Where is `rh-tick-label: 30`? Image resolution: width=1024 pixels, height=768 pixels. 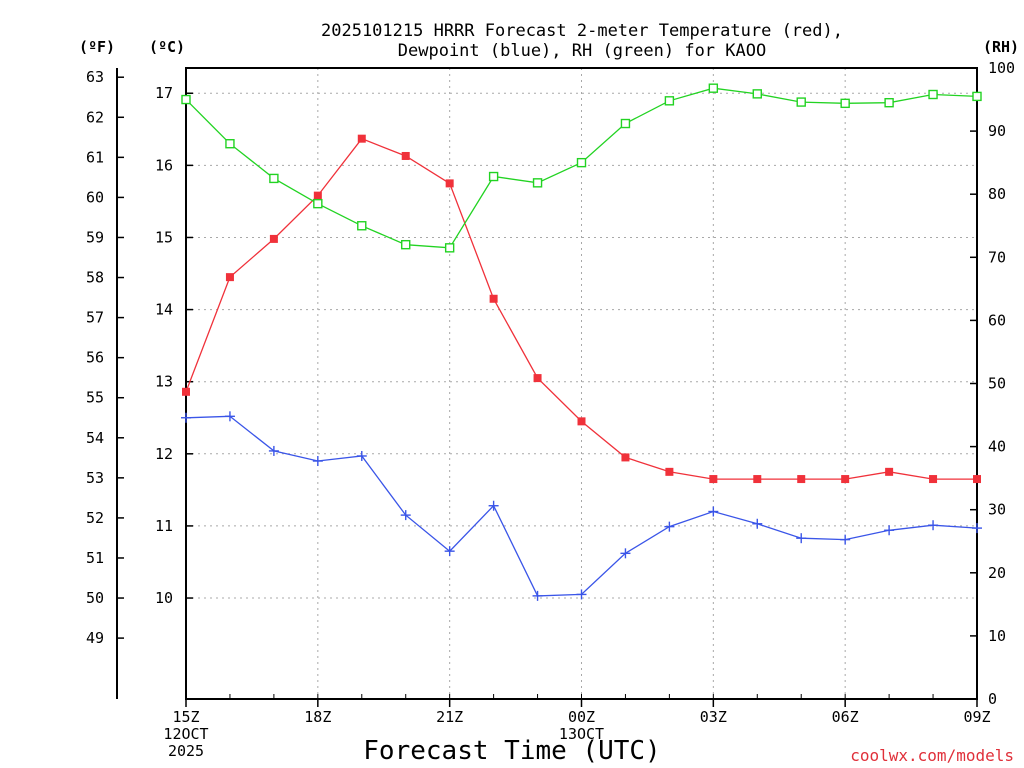 rh-tick-label: 30 is located at coordinates (997, 510).